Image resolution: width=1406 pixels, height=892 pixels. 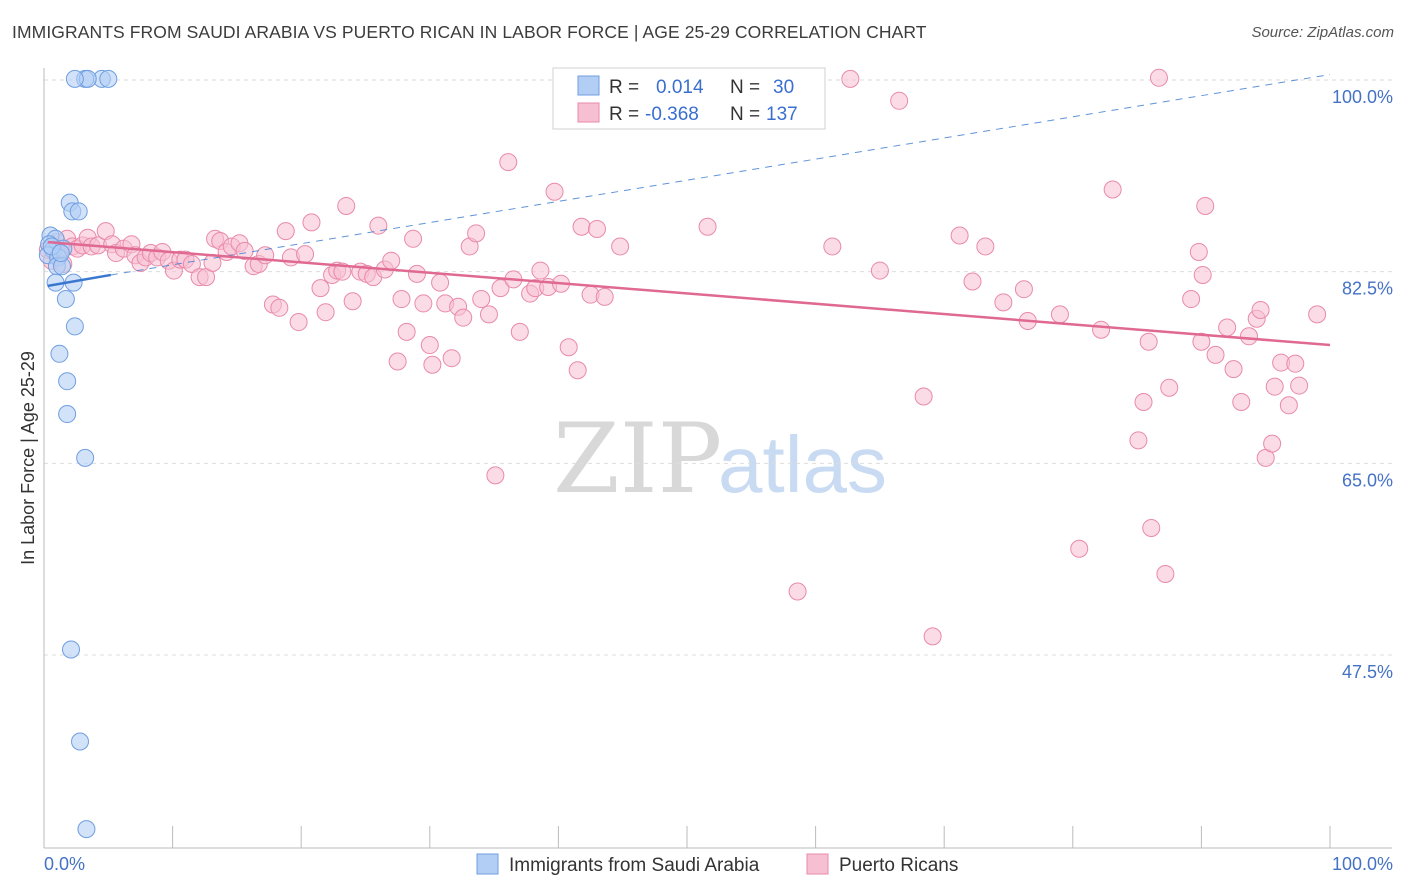 What do you see at coordinates (1367, 480) in the screenshot?
I see `y-tick-label: 65.0%` at bounding box center [1367, 480].